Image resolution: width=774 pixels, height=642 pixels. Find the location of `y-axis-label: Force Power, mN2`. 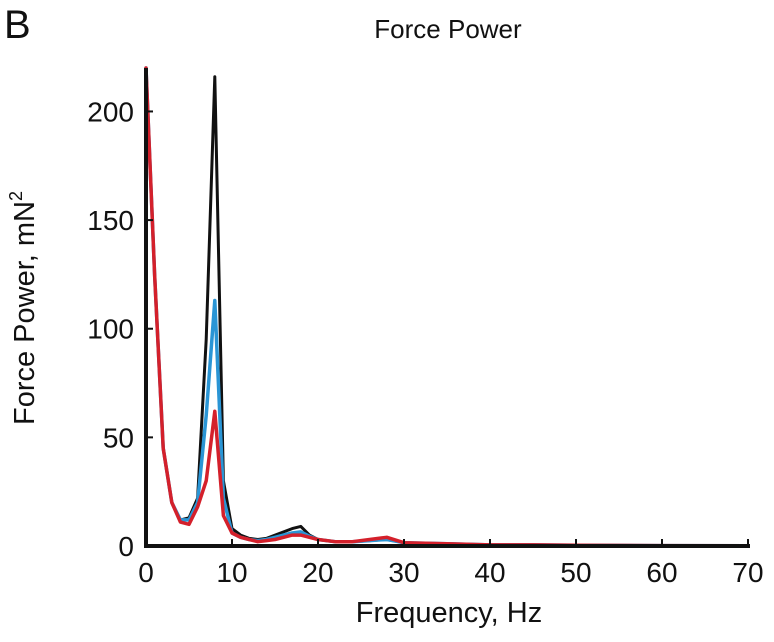

y-axis-label: Force Power, mN2 is located at coordinates (23, 308).